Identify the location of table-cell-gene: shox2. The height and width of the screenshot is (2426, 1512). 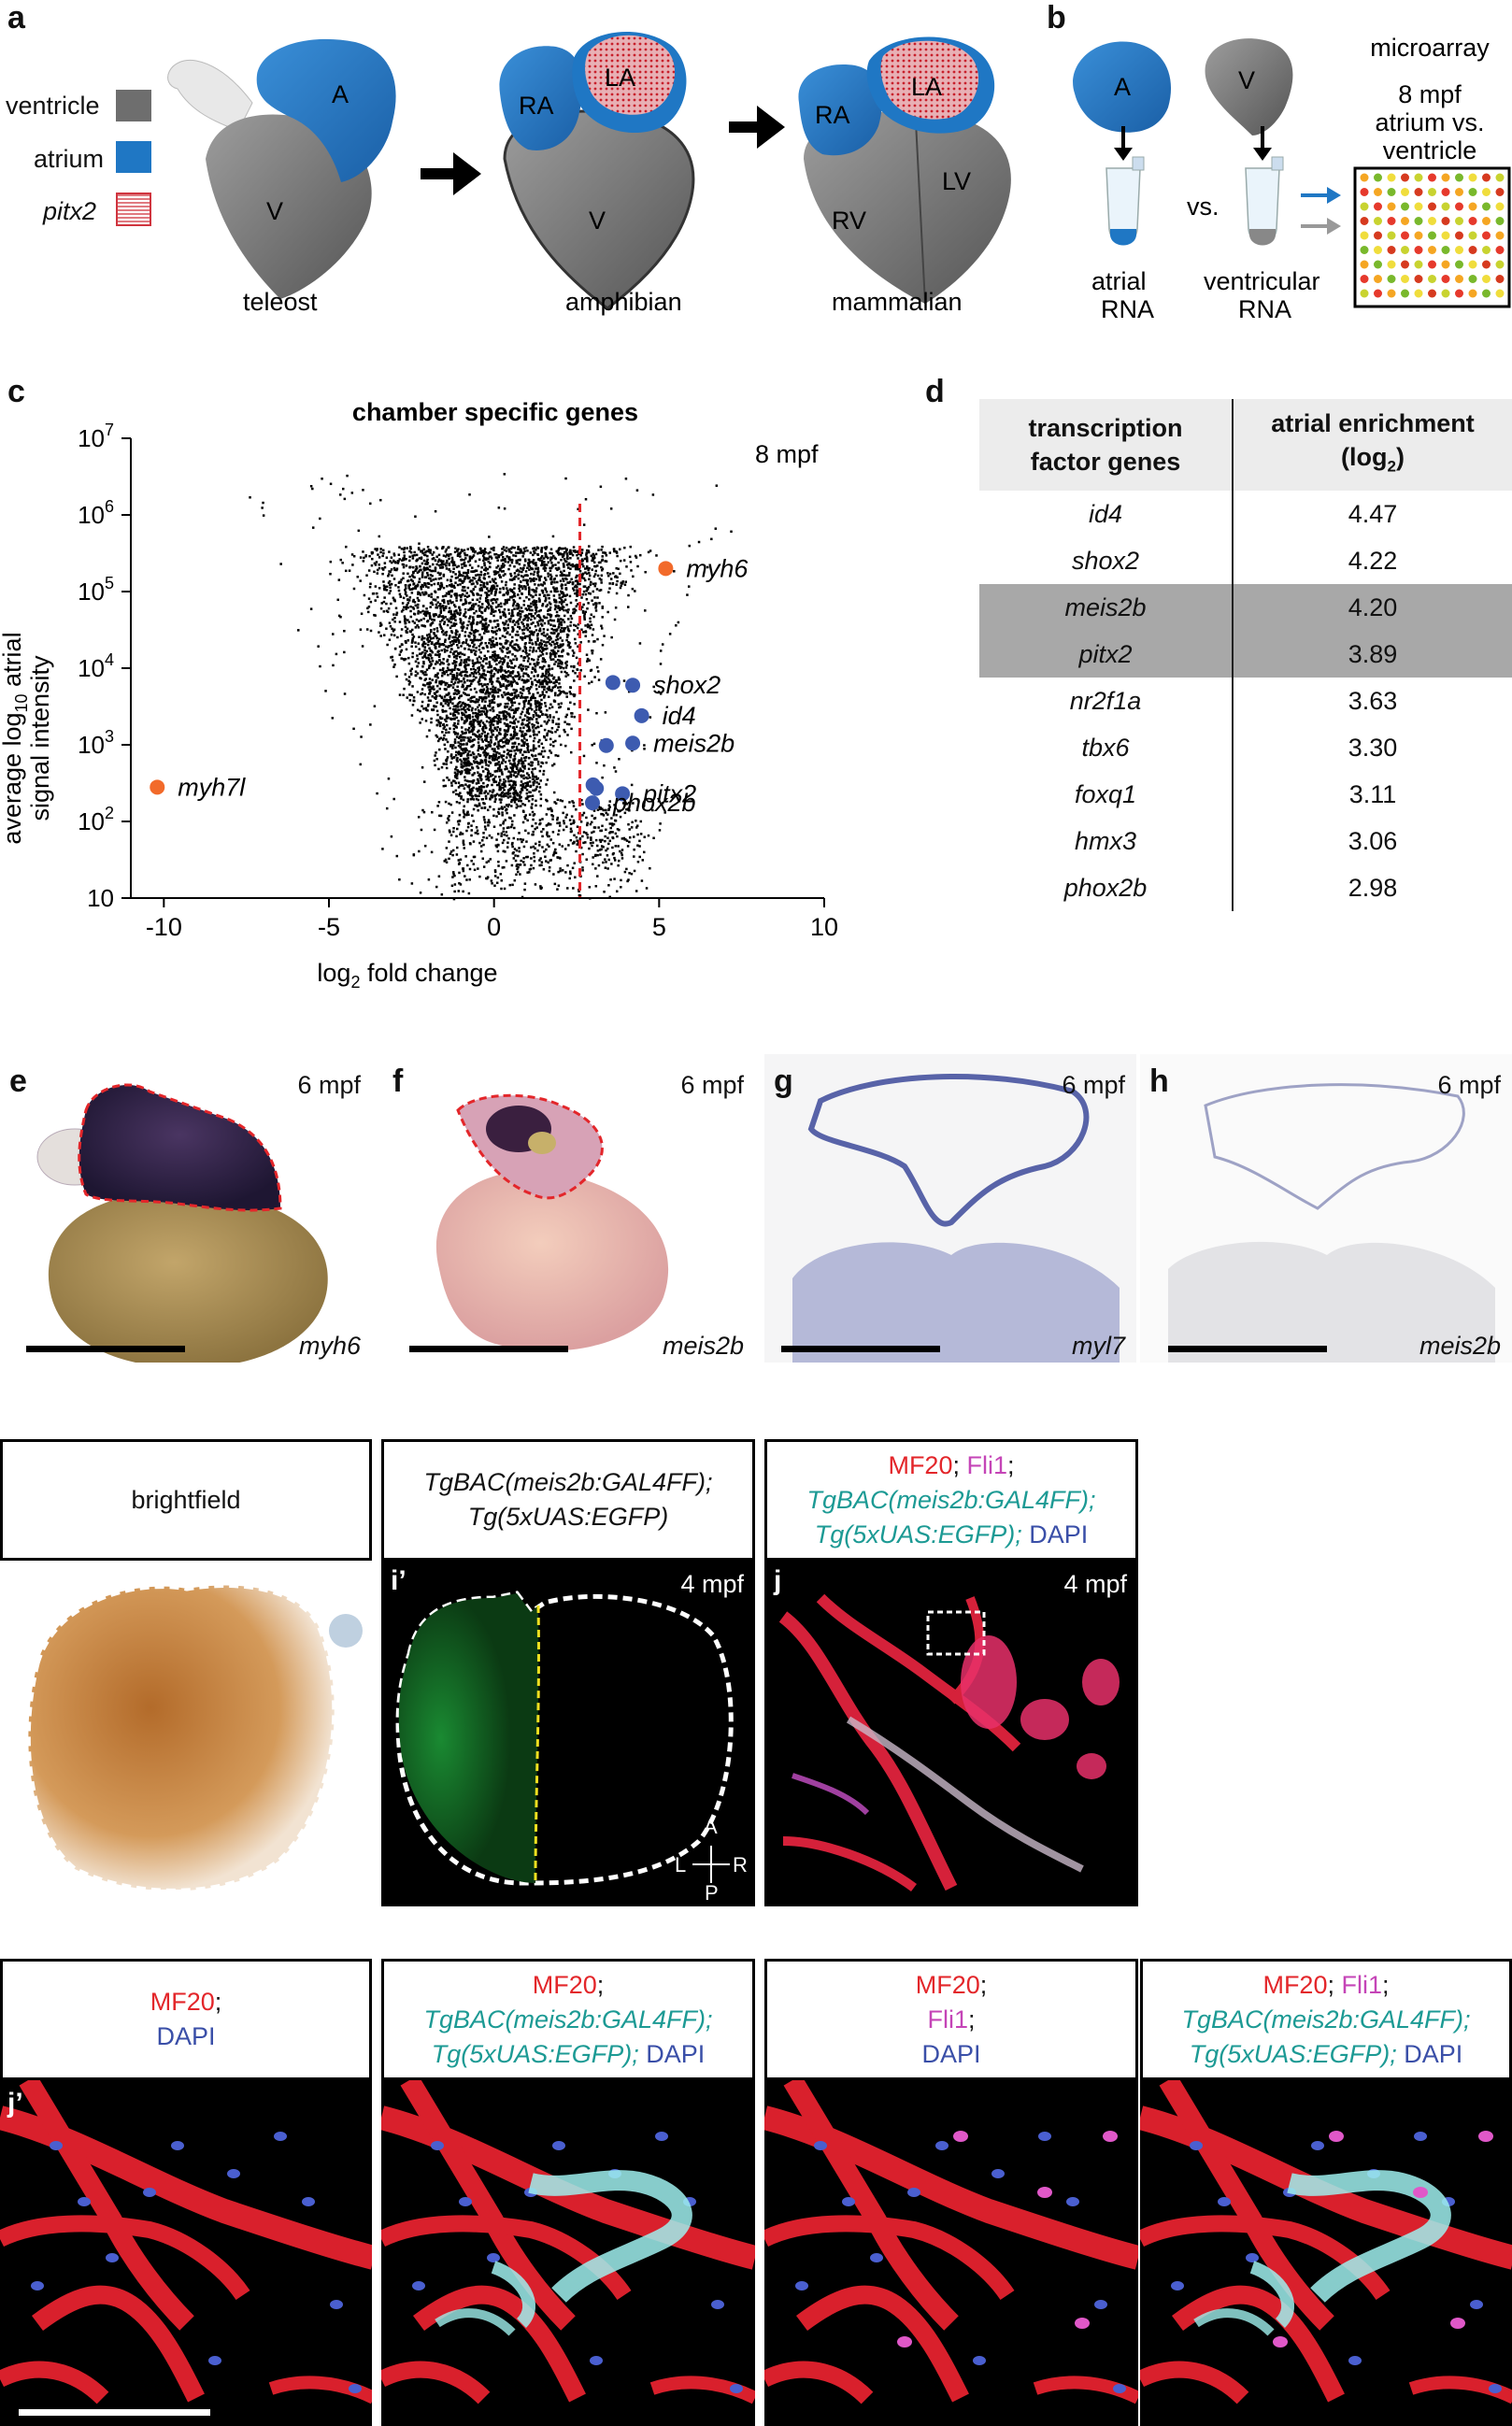
(1106, 560).